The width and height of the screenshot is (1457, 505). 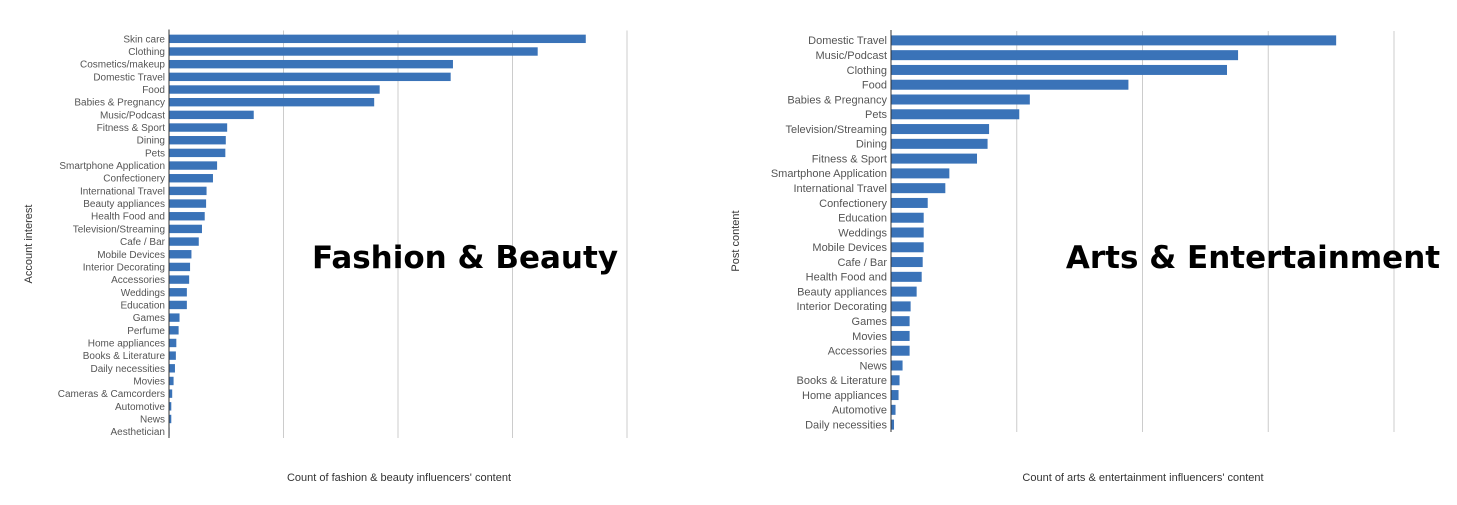 What do you see at coordinates (862, 219) in the screenshot?
I see `category-label: Education` at bounding box center [862, 219].